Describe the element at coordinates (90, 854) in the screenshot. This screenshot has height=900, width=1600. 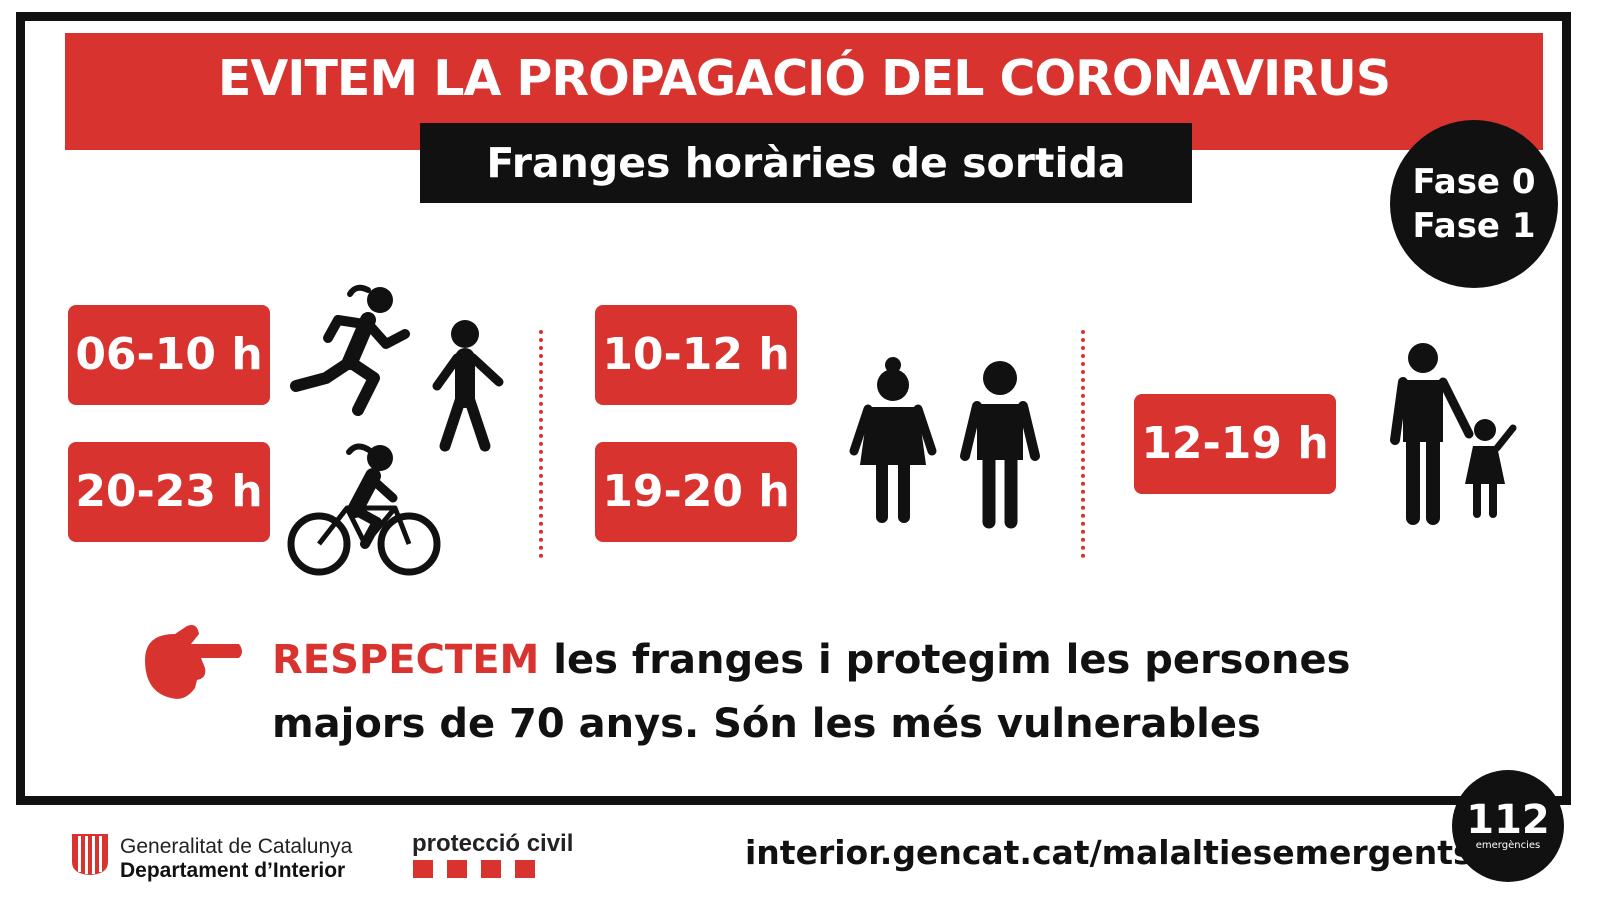
I see `generalitat-emblem-icon` at that location.